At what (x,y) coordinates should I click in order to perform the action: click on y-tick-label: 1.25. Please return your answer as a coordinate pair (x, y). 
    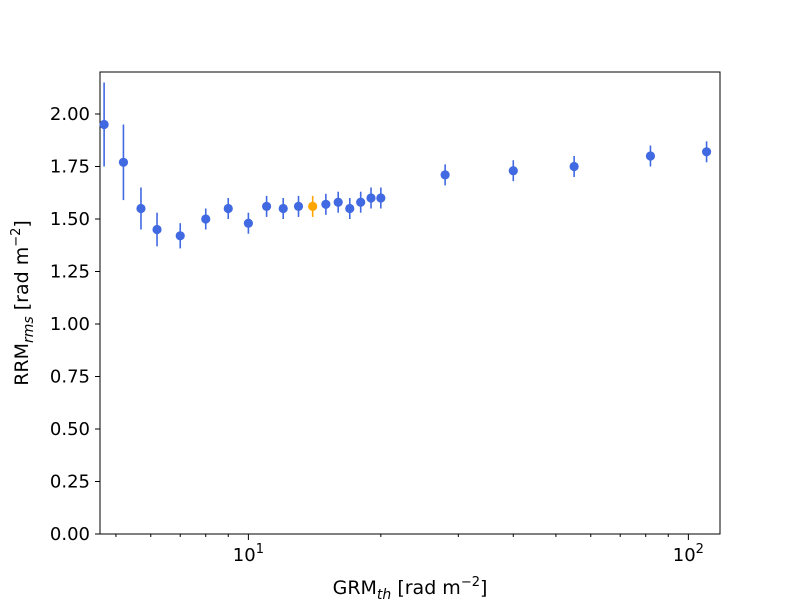
    Looking at the image, I should click on (70, 272).